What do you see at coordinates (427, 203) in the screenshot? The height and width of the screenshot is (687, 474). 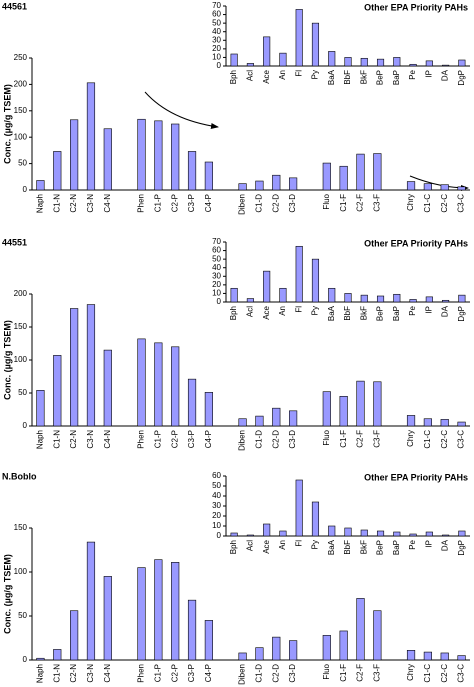 I see `x-tick-label: C1-C` at bounding box center [427, 203].